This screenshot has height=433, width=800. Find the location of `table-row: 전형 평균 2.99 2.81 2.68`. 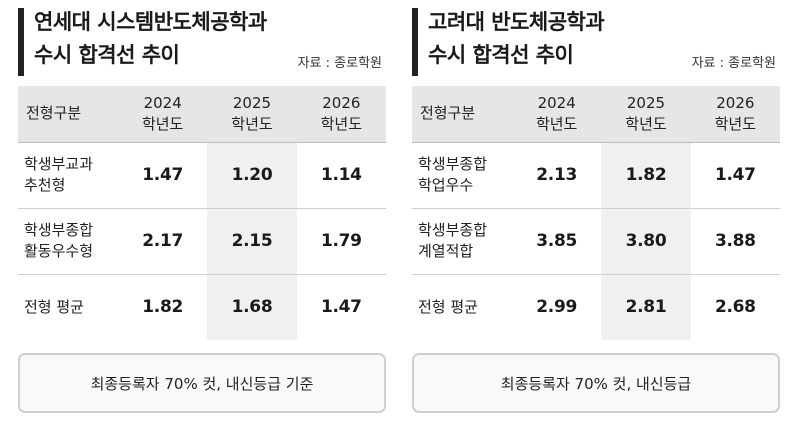

table-row: 전형 평균 2.99 2.81 2.68 is located at coordinates (596, 306).